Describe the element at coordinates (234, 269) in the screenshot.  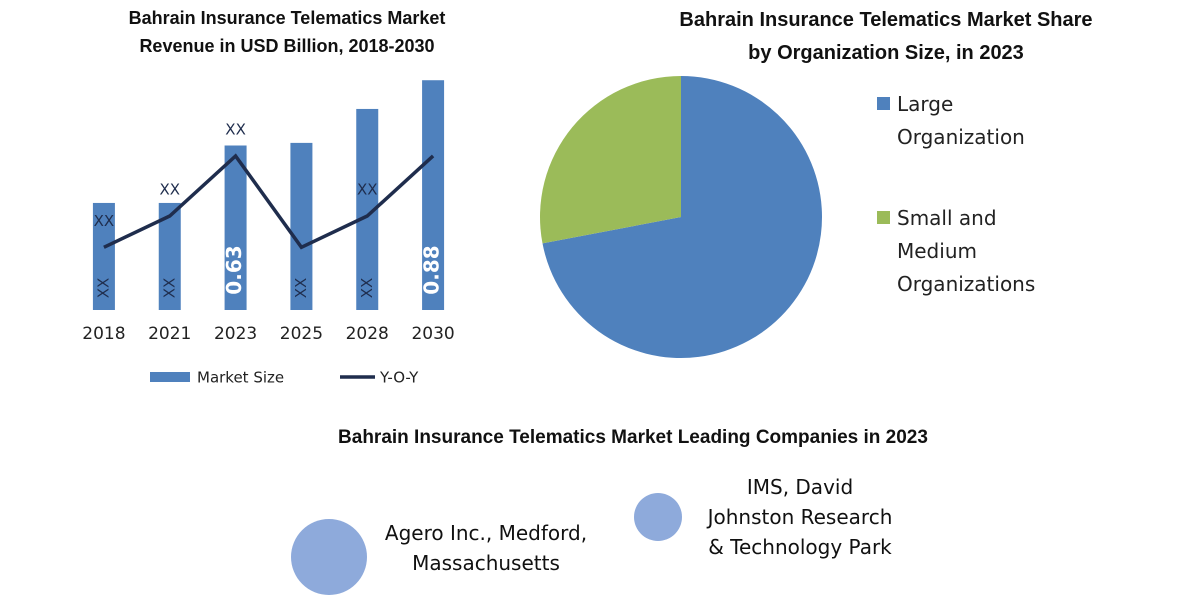
I see `bar-value-label: 0.63` at that location.